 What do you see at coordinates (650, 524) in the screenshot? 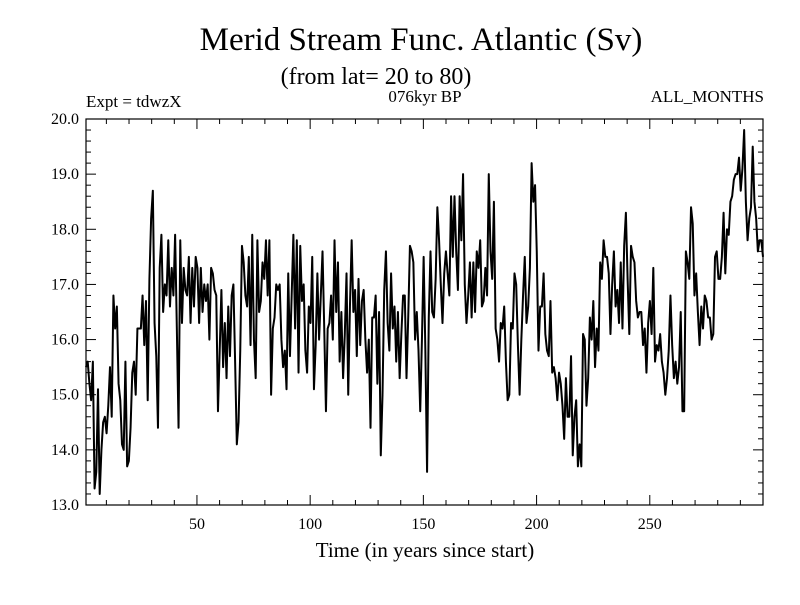
I see `x-tick-label: 250` at bounding box center [650, 524].